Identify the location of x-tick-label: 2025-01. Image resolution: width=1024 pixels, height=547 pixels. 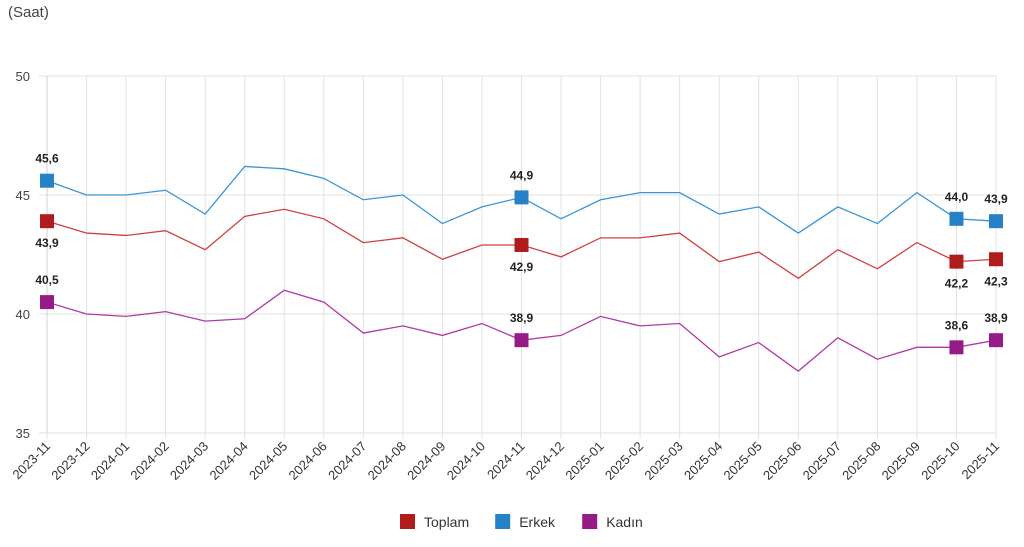
(584, 461).